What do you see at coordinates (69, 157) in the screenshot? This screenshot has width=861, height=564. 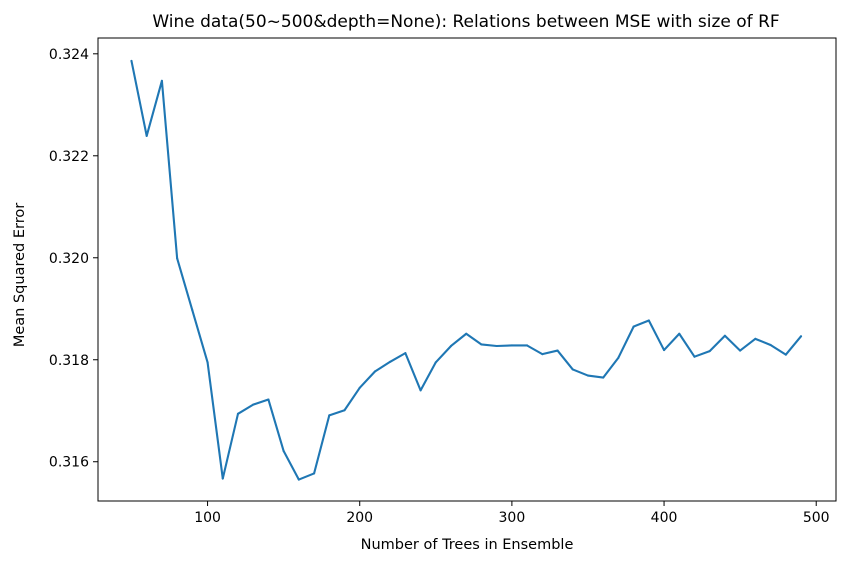 I see `y-tick-label: 0.322` at bounding box center [69, 157].